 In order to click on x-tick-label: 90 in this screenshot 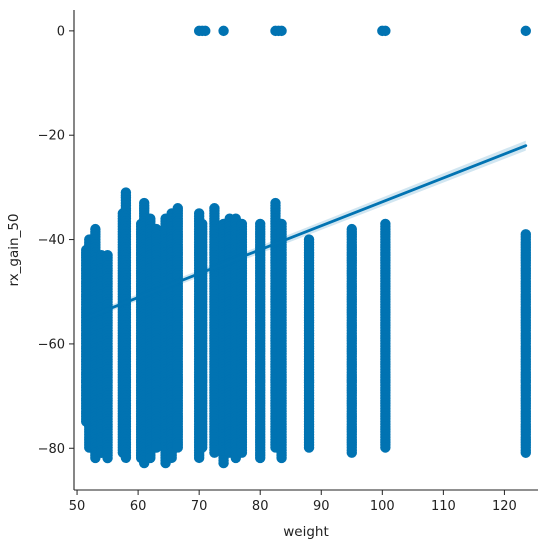, I will do `click(321, 506)`.